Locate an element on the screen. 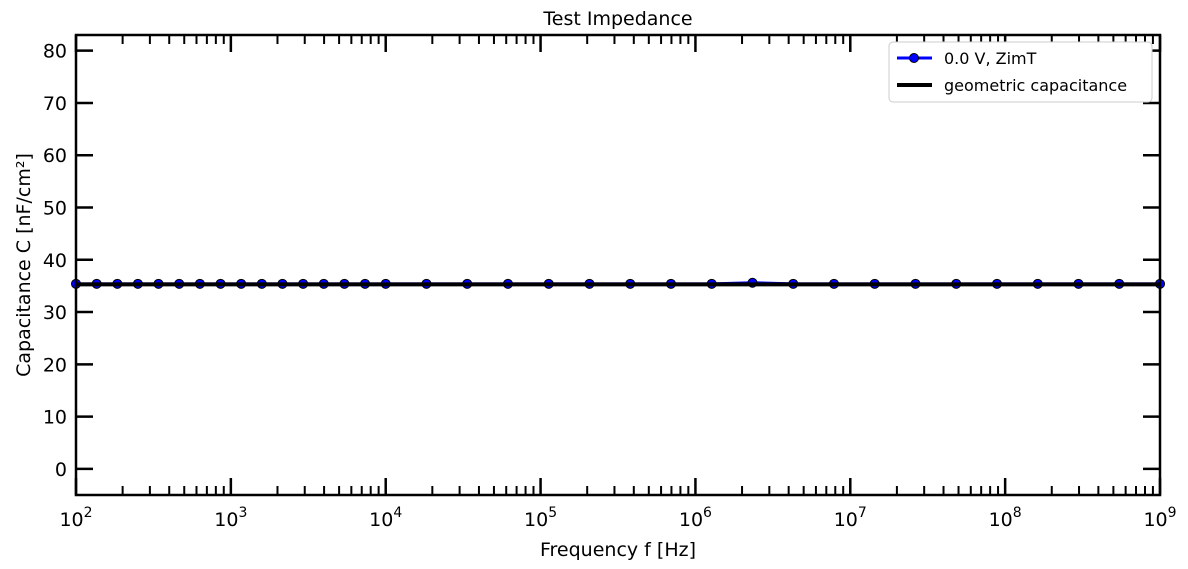 This screenshot has width=1188, height=569. legend-label-geometric: geometric capacitance is located at coordinates (1035, 85).